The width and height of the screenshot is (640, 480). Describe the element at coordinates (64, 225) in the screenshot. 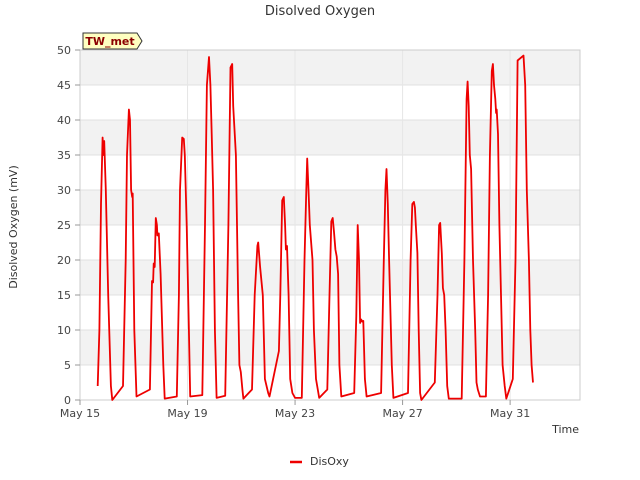

I see `y-tick-label: 25` at that location.